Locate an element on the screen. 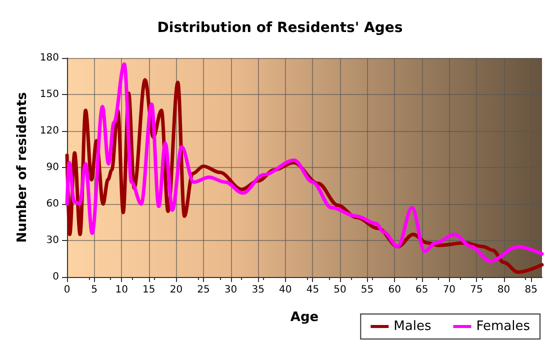 The image size is (560, 353). x-tick-label: 65 is located at coordinates (422, 290).